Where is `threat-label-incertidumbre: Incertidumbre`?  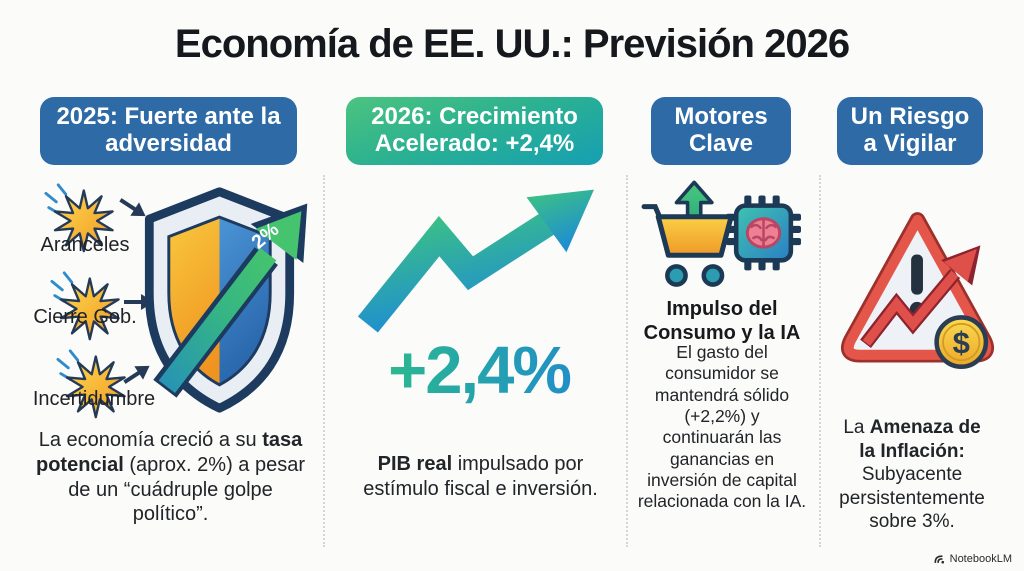
threat-label-incertidumbre: Incertidumbre is located at coordinates (94, 399).